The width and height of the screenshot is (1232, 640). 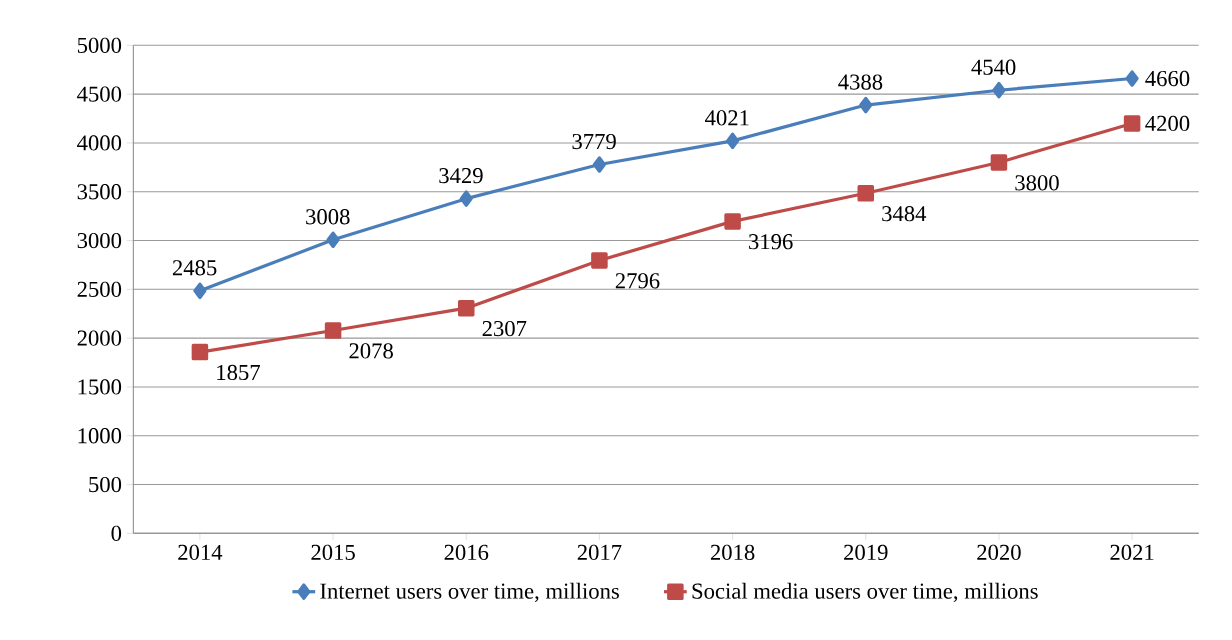 I want to click on data-label: 3800, so click(x=1037, y=183).